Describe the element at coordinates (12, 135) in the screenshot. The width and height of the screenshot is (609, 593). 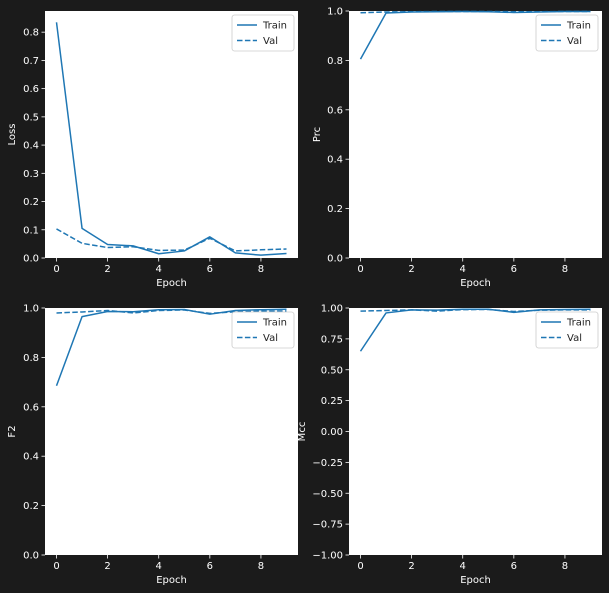
I see `y-axis-label: Loss` at that location.